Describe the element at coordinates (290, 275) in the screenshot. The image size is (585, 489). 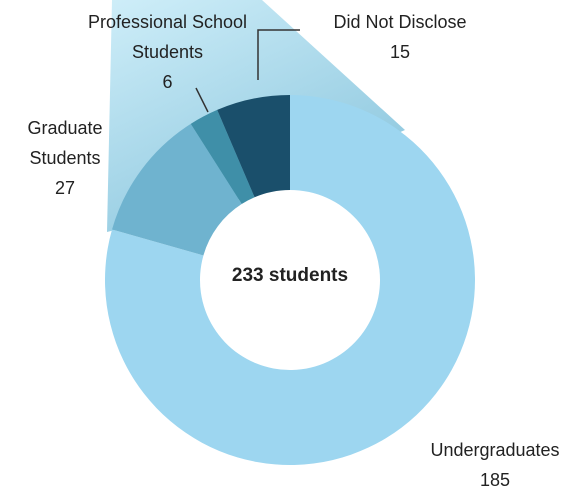
I see `center-label: 233 students` at that location.